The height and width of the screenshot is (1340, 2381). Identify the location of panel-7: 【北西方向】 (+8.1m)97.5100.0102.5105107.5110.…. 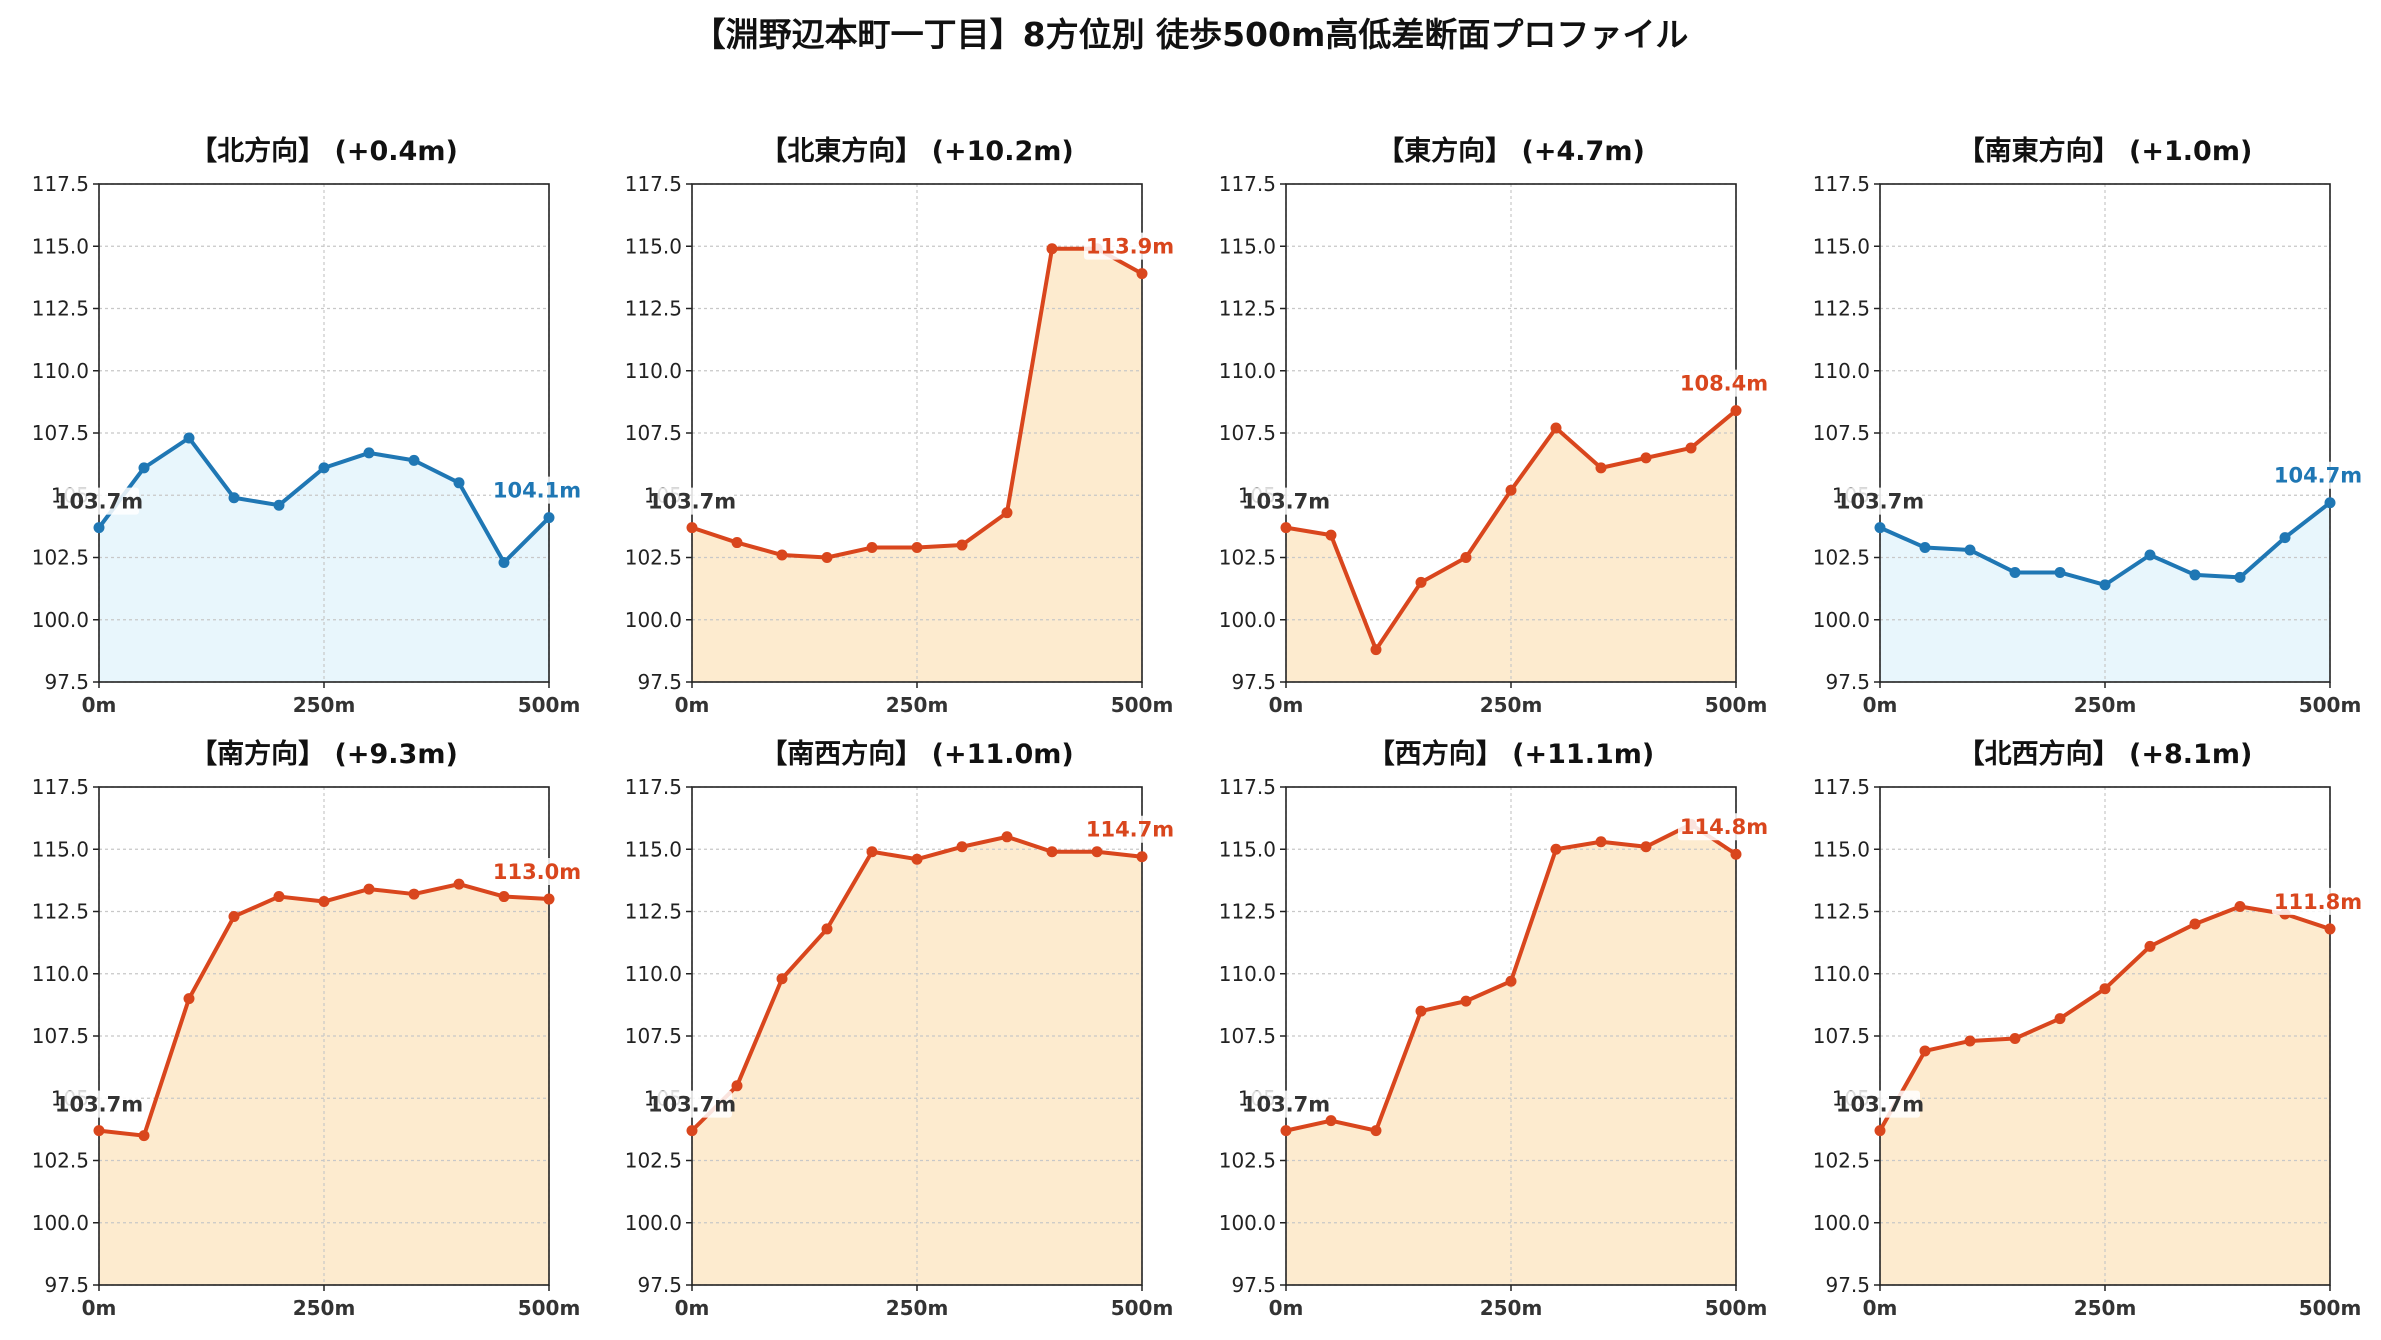
(2088, 1029).